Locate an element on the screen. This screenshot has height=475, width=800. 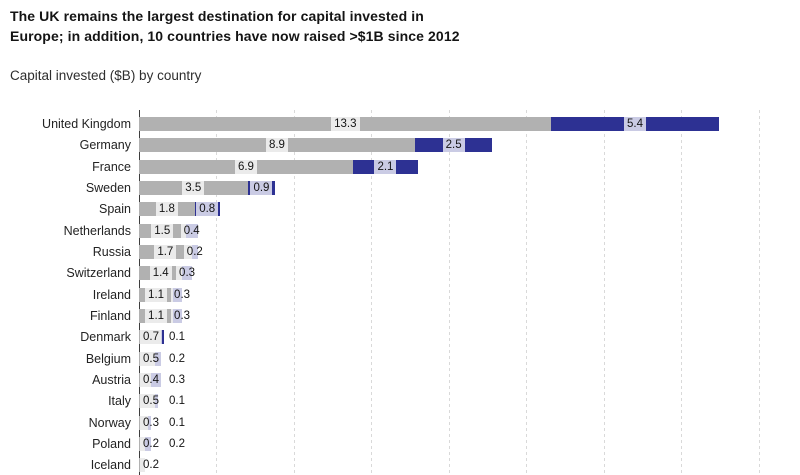
value-label-gray: 0.3 is located at coordinates (151, 422).